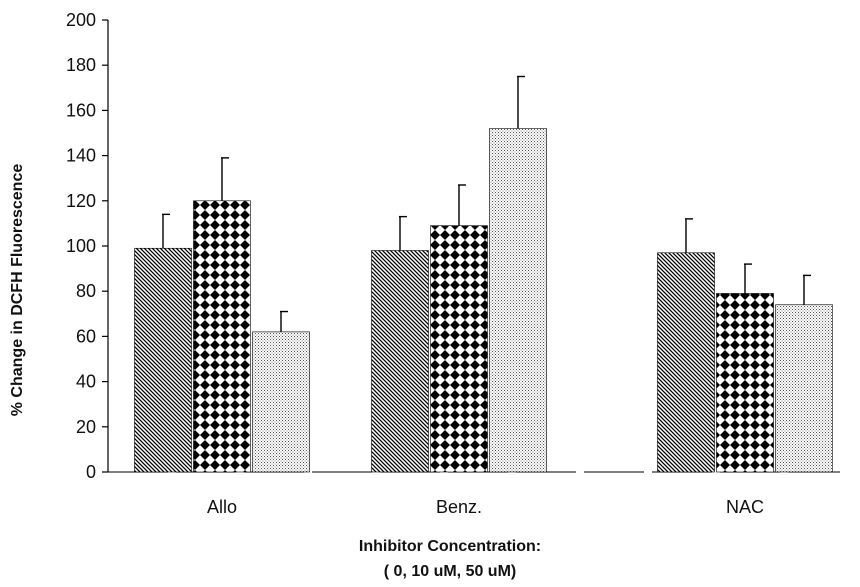  I want to click on y-tick-label: 20, so click(86, 427).